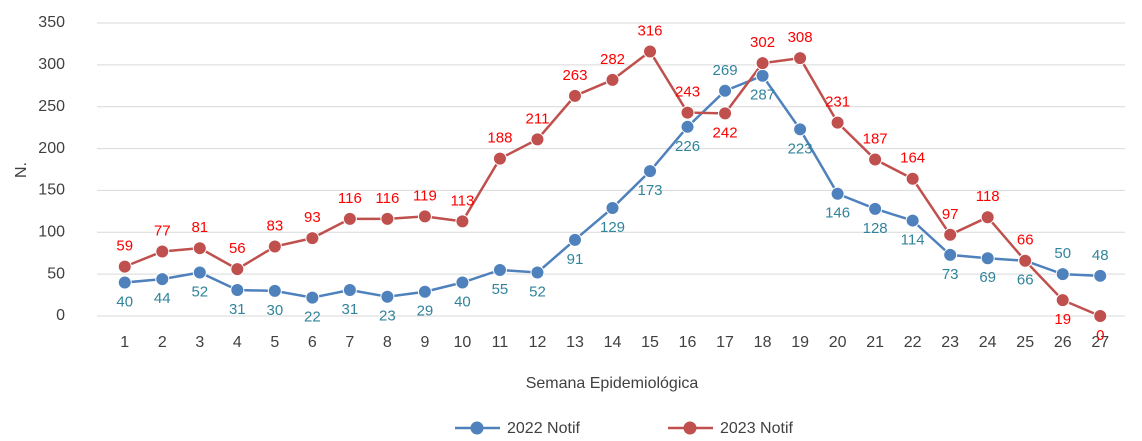 The height and width of the screenshot is (441, 1142). Describe the element at coordinates (574, 75) in the screenshot. I see `data-label: 263` at that location.